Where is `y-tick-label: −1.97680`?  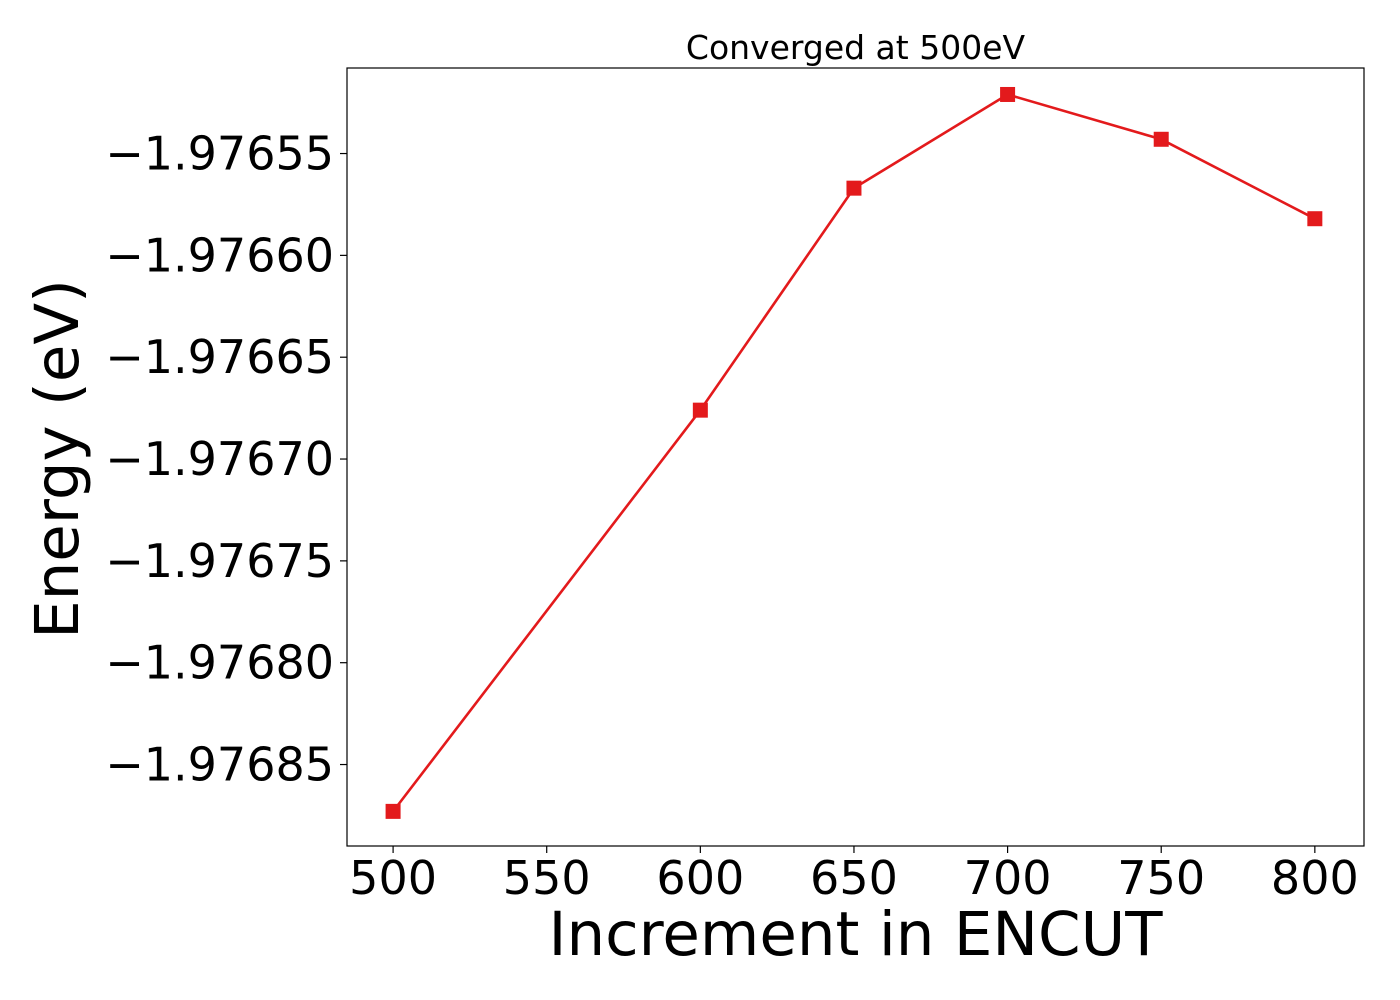 y-tick-label: −1.97680 is located at coordinates (219, 663).